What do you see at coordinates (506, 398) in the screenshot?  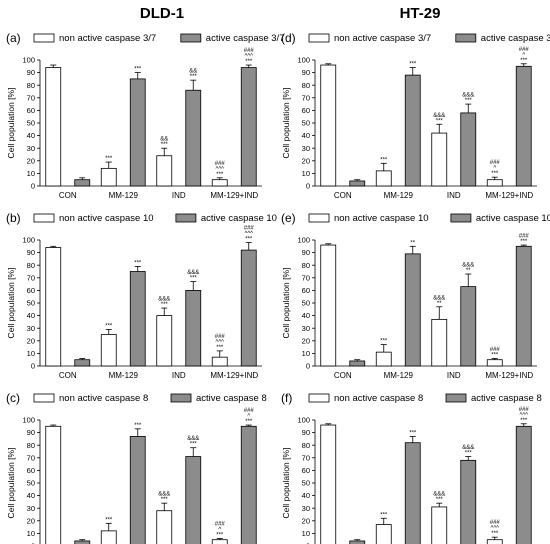 I see `legend-label: active caspase 8` at bounding box center [506, 398].